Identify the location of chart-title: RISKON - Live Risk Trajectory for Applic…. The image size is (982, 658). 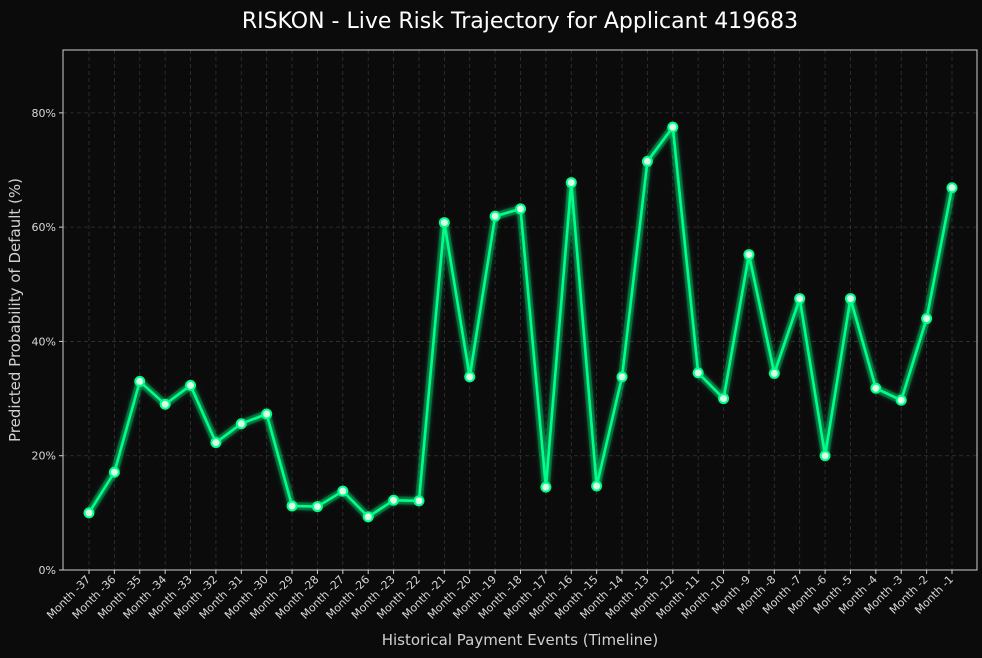
(520, 21).